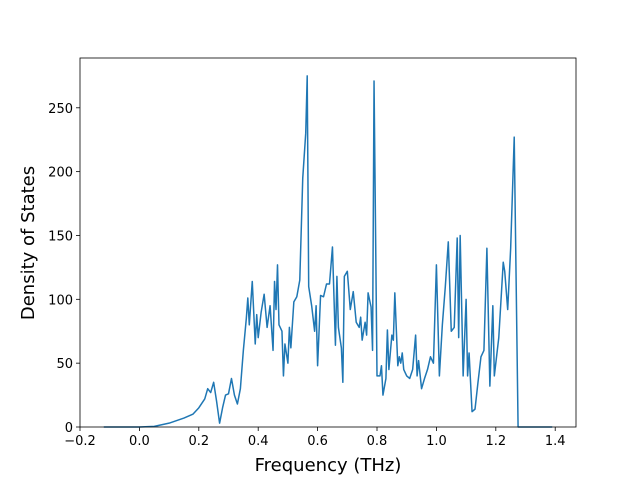 This screenshot has height=480, width=640. I want to click on x-tick-label: 1.0, so click(436, 441).